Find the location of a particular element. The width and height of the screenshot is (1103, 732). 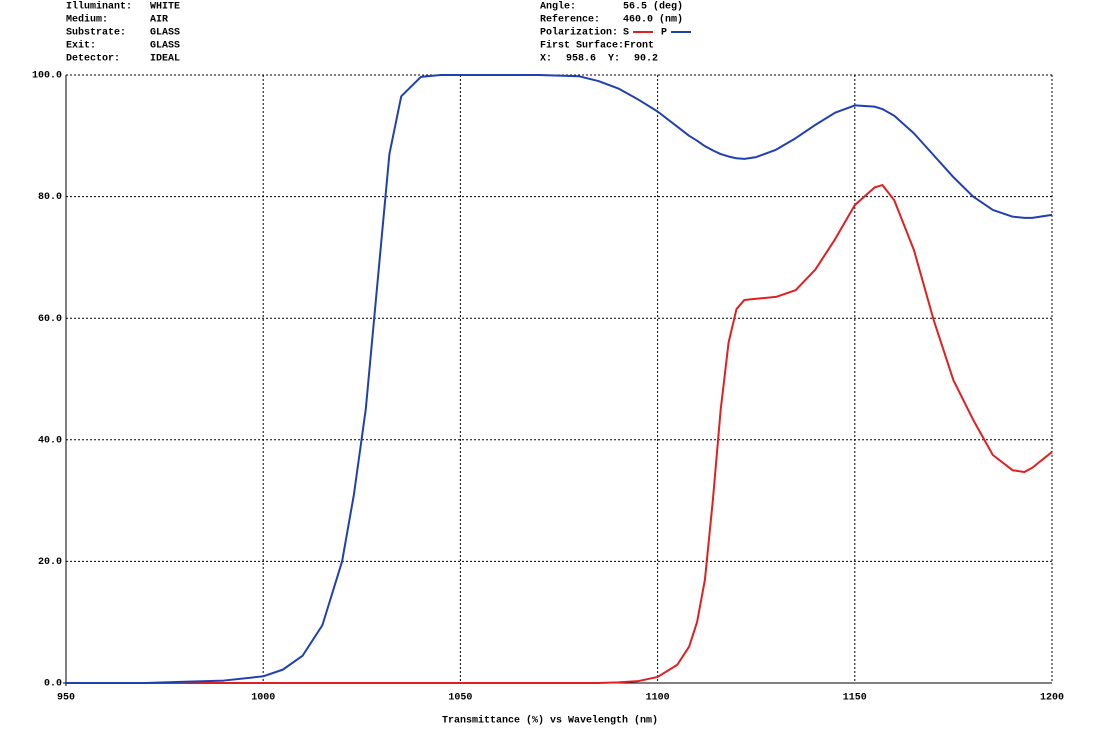

info-label: Reference: is located at coordinates (570, 20).